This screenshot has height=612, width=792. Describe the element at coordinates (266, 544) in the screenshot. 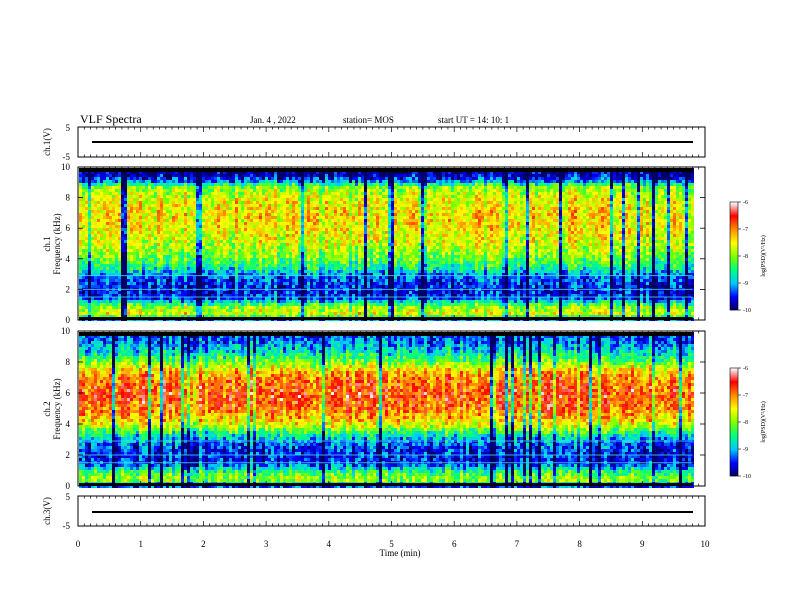

I see `x-tick-label: 3` at that location.